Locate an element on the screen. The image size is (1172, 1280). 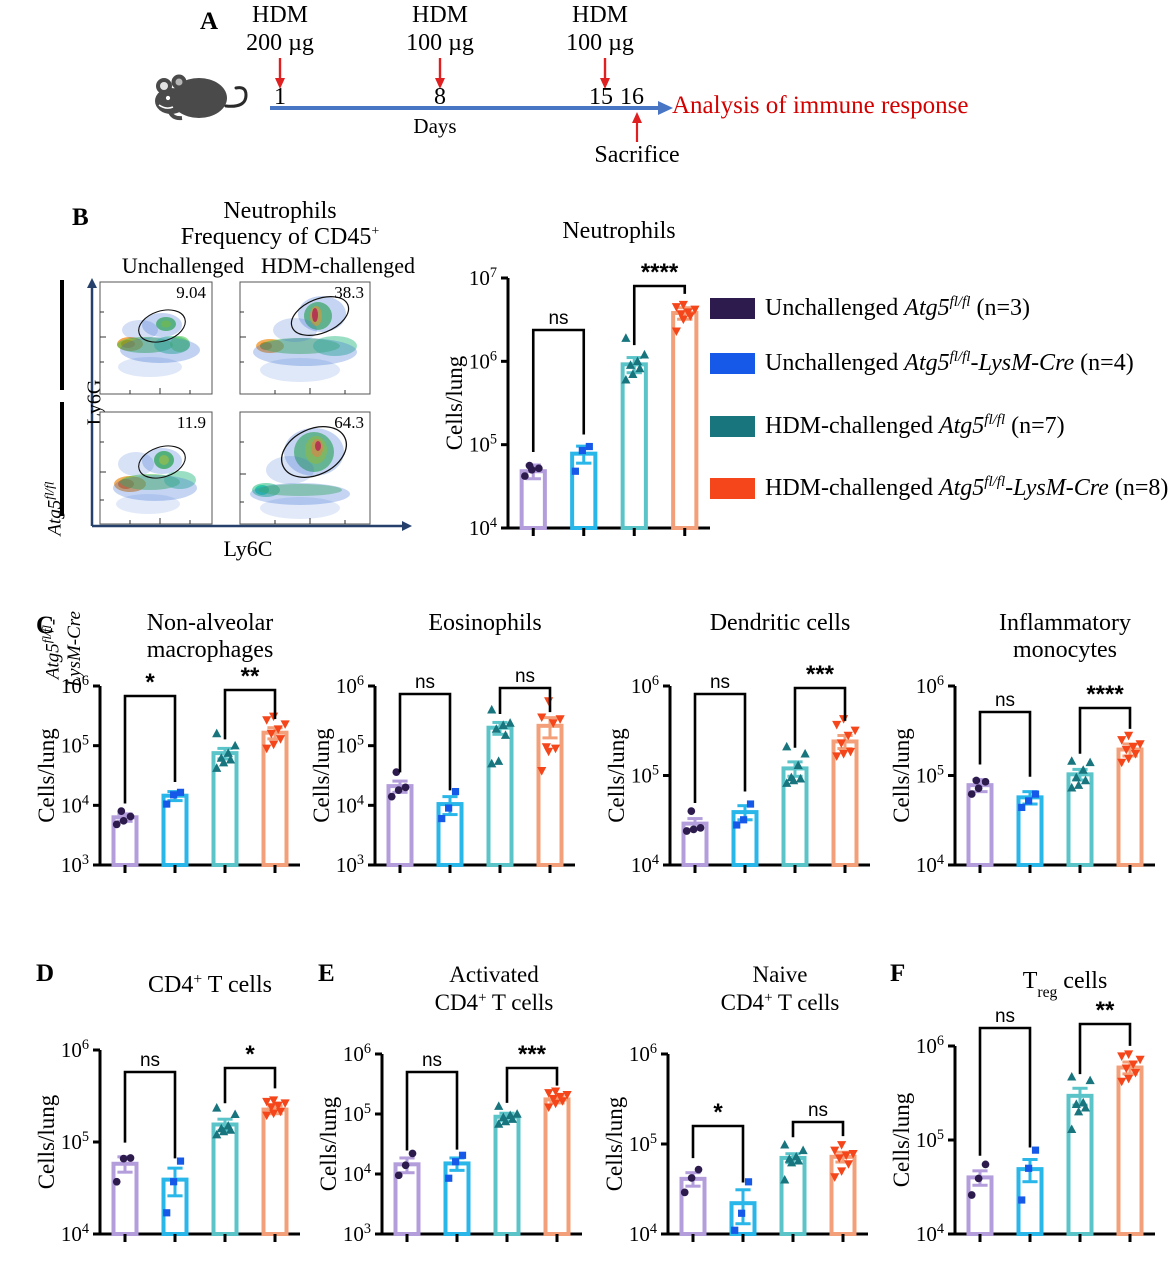
dose-1-group: HDM 200 µg is located at coordinates (280, 29).